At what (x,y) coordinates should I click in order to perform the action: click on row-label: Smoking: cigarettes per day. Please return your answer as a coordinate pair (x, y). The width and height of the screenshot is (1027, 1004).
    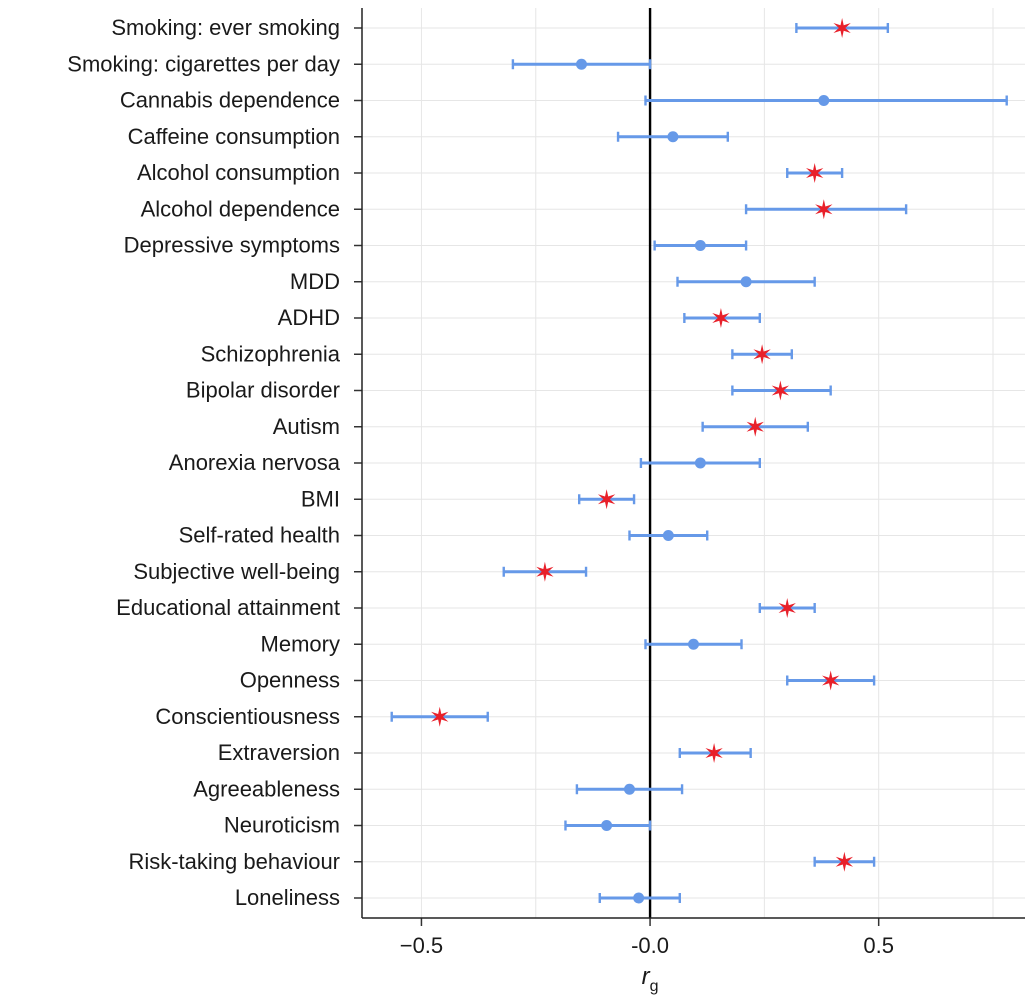
    Looking at the image, I should click on (203, 63).